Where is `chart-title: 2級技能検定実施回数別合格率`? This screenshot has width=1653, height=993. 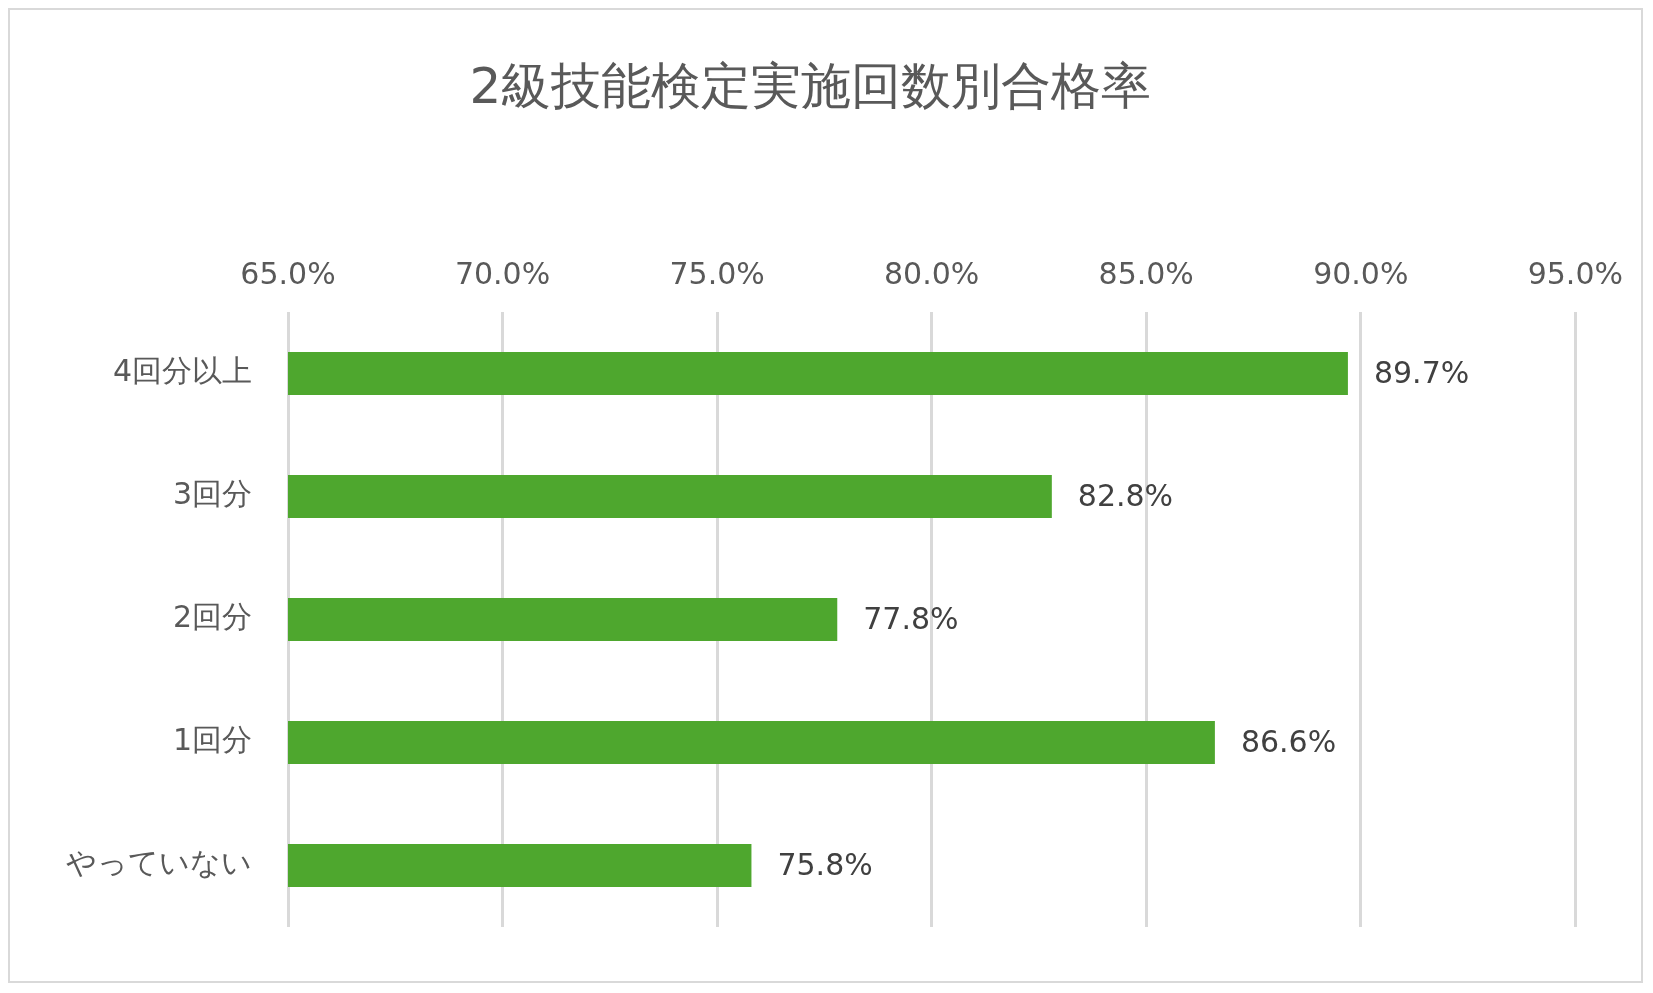 chart-title: 2級技能検定実施回数別合格率 is located at coordinates (810, 85).